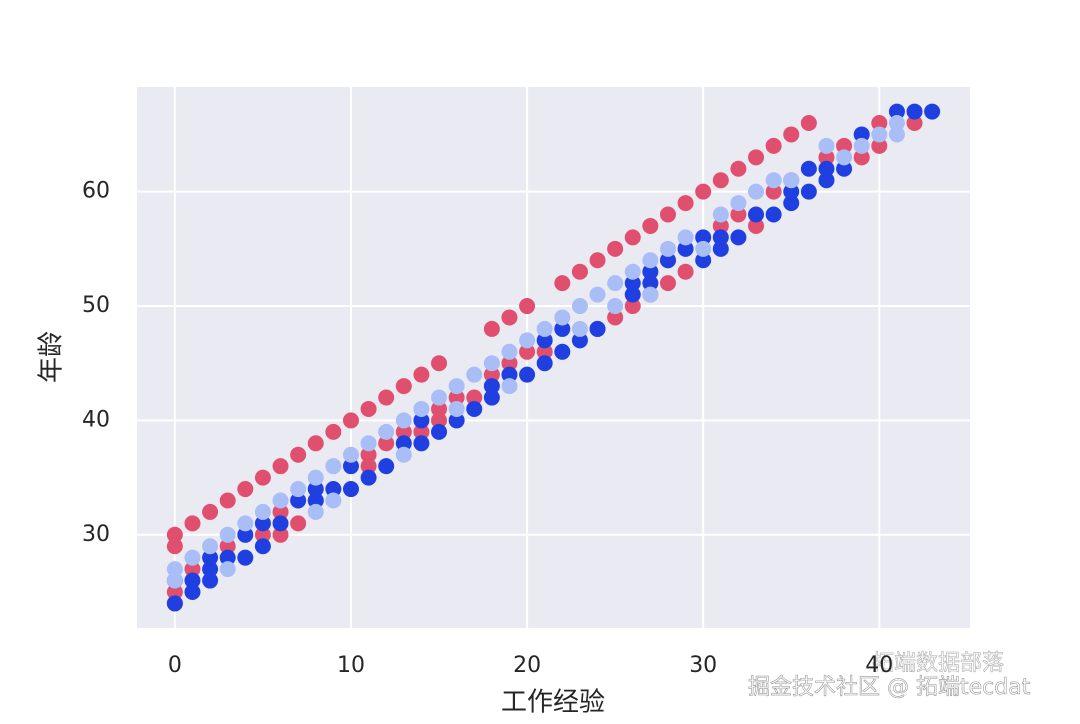  I want to click on y-axis-label: 年龄, so click(52, 357).